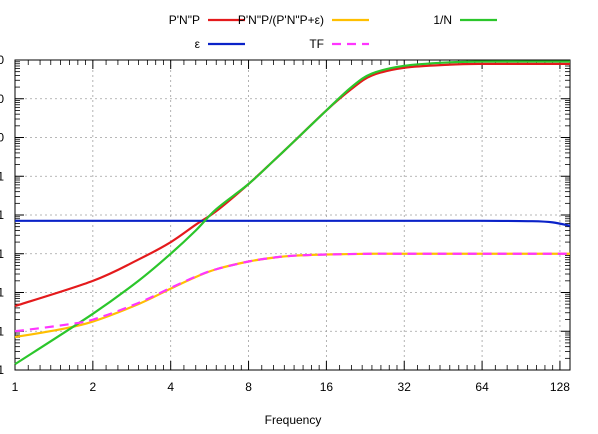  Describe the element at coordinates (198, 44) in the screenshot. I see `legend-label: ε` at that location.